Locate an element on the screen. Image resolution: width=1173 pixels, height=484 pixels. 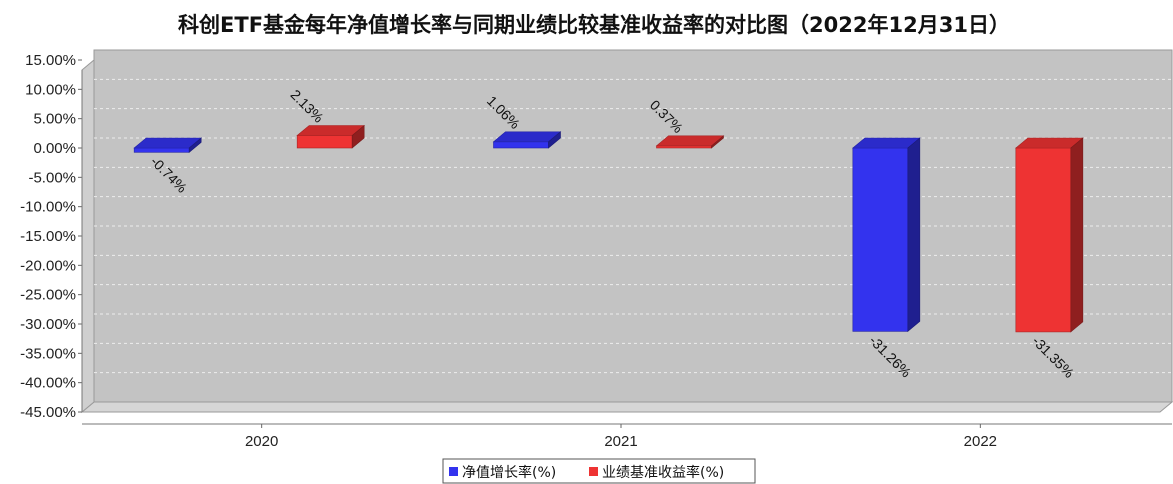
x-axis: 2020 2021 2022 is located at coordinates (627, 436).